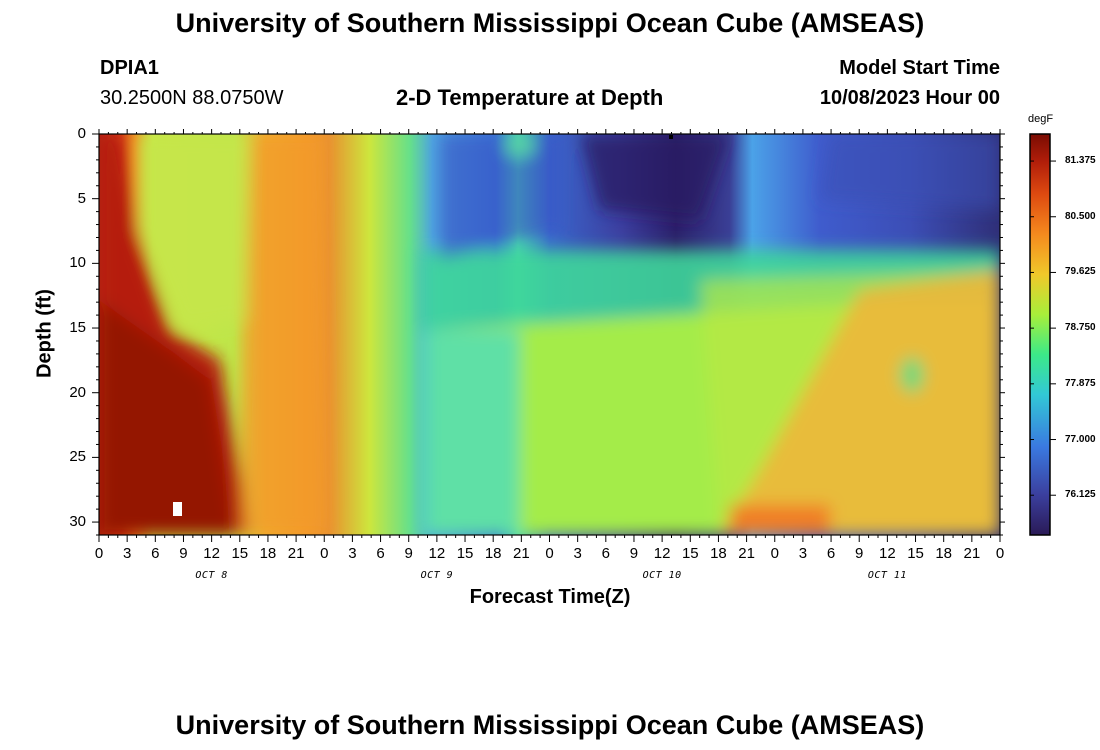  What do you see at coordinates (671, 137) in the screenshot?
I see `data-marker` at bounding box center [671, 137].